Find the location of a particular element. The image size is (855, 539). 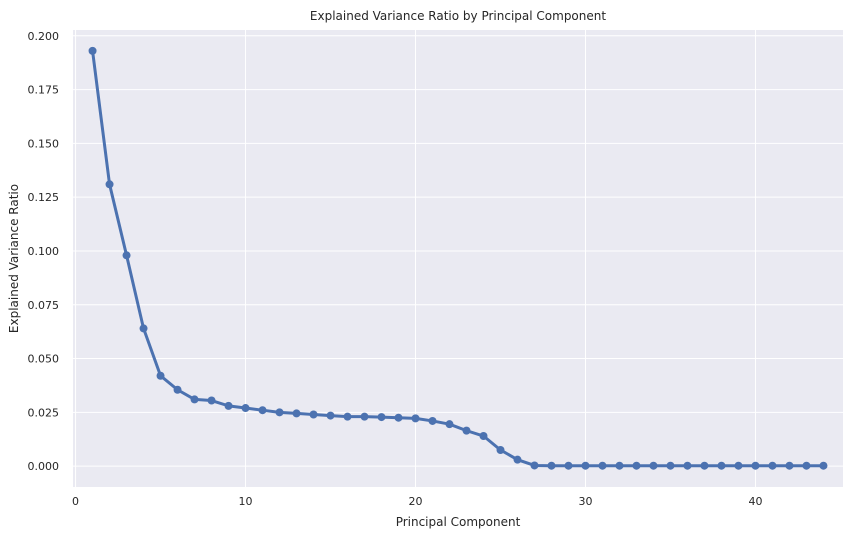

x-tick-label: 40 is located at coordinates (755, 501).